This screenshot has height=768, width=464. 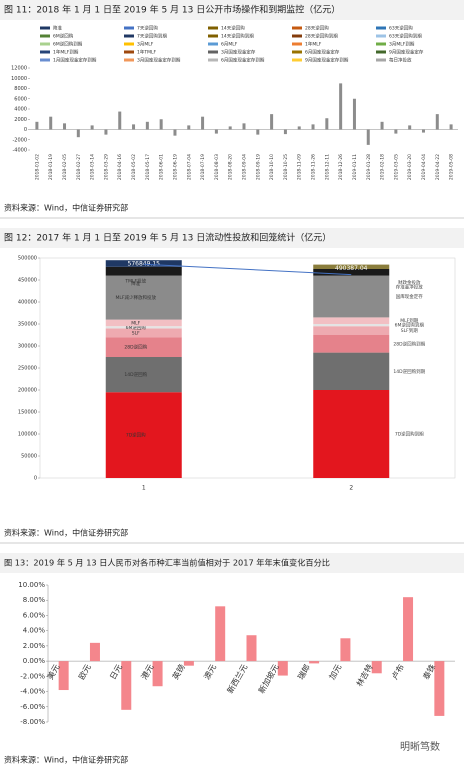 I want to click on segment-label: 存准金净投放, so click(x=409, y=286).